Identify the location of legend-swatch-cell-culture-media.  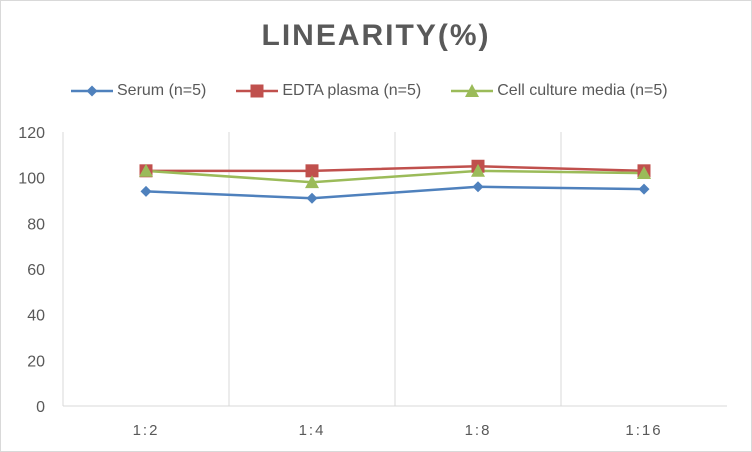
(472, 90).